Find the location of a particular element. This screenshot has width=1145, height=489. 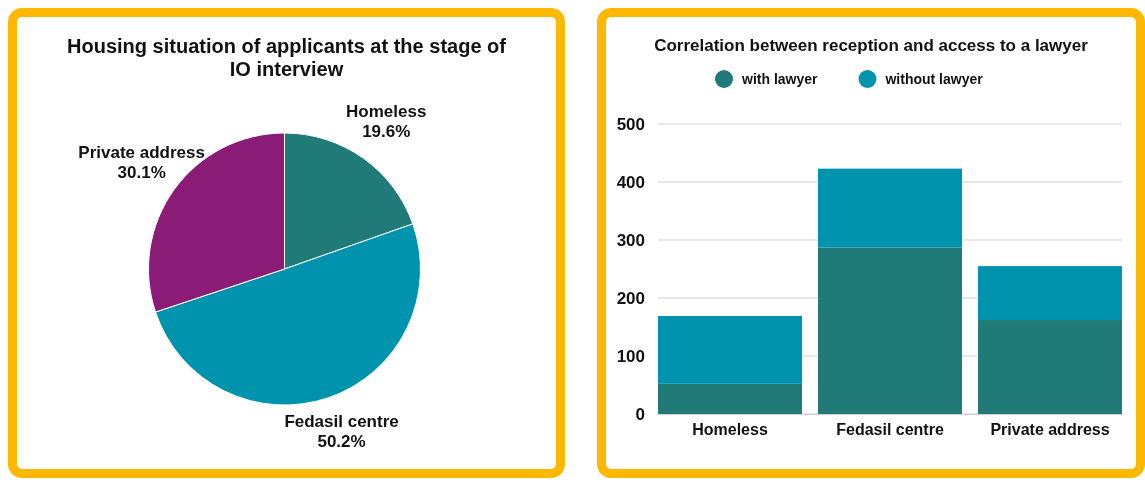

y-tick-label: 500 is located at coordinates (630, 124).